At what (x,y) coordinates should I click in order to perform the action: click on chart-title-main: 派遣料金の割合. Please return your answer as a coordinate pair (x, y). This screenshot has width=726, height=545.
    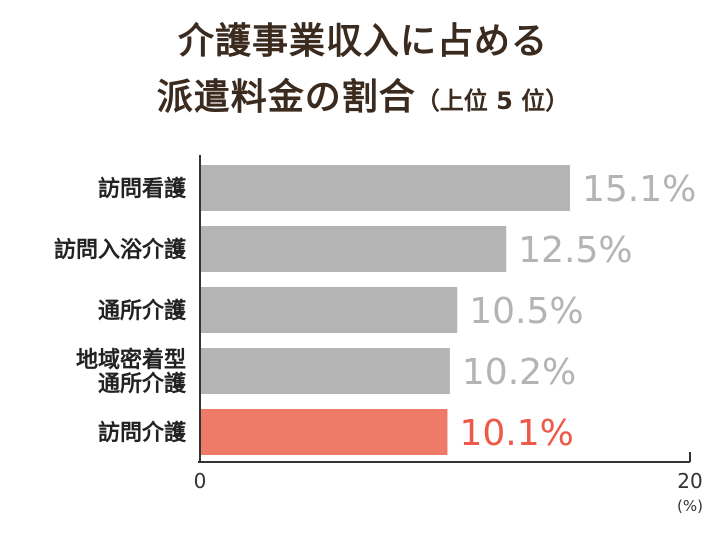
    Looking at the image, I should click on (286, 97).